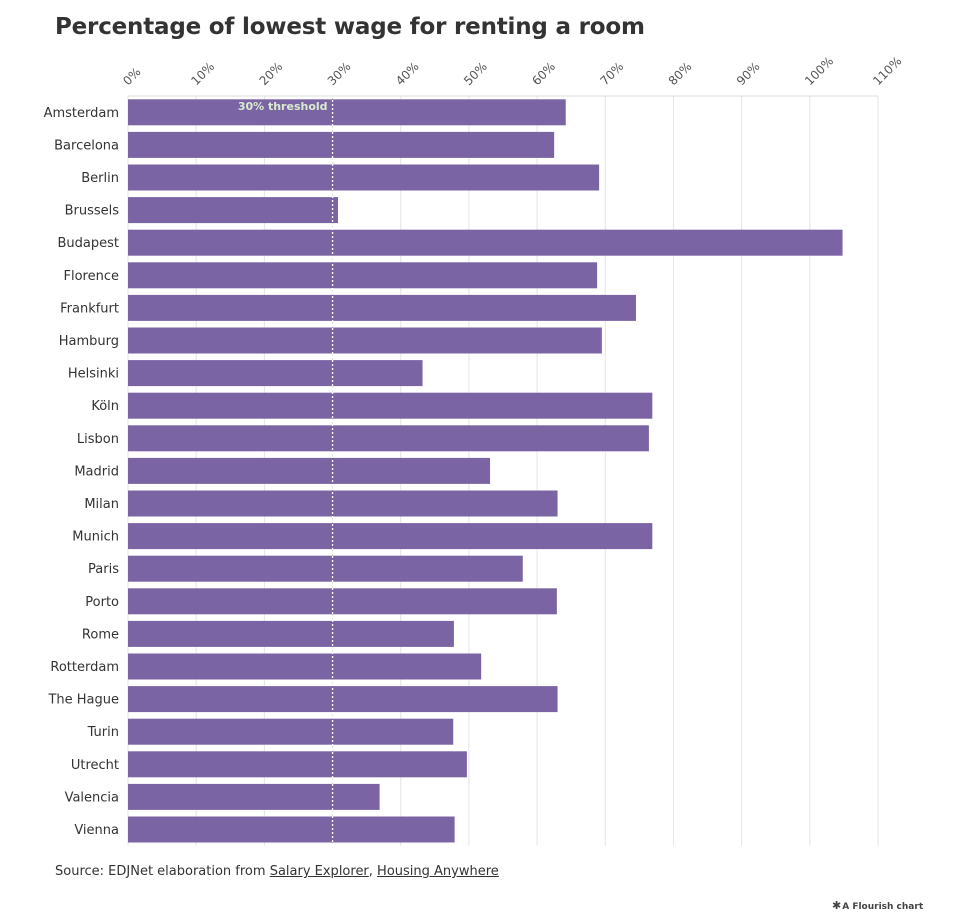 The image size is (960, 913). I want to click on category-label: Rotterdam, so click(84, 667).